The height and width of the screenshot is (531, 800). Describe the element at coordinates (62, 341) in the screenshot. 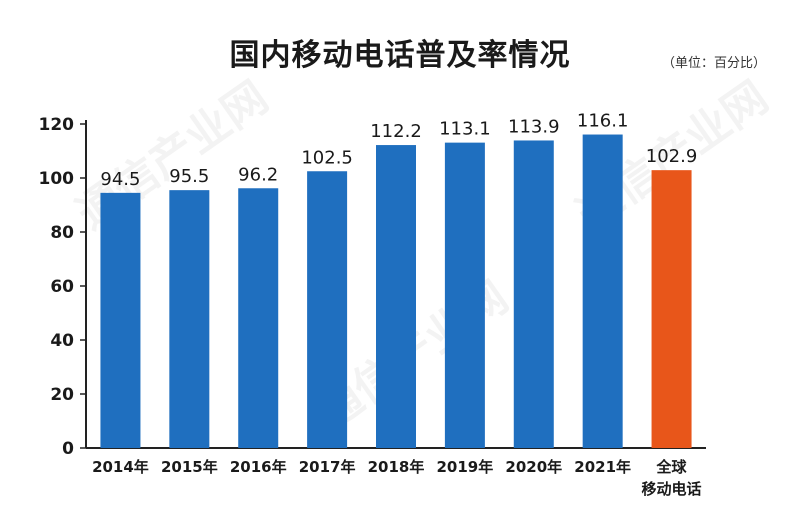

I see `y-tick-label: 40` at that location.